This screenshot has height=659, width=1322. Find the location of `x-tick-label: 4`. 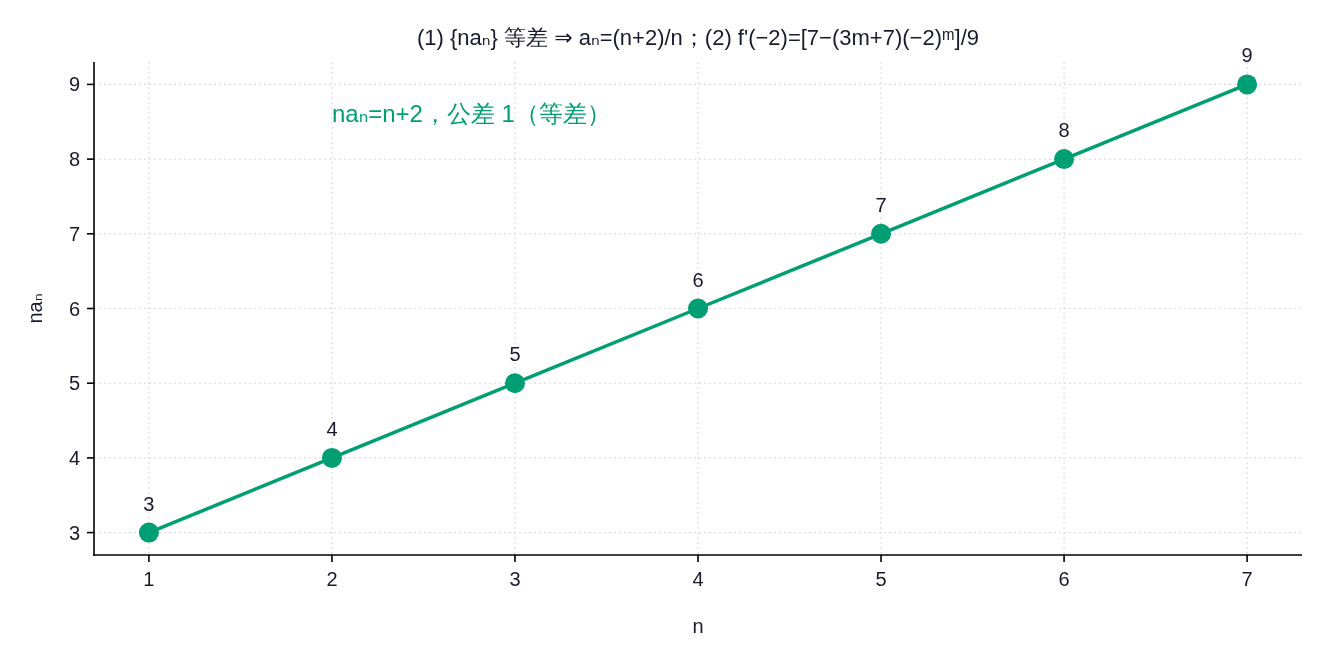

x-tick-label: 4 is located at coordinates (698, 579).